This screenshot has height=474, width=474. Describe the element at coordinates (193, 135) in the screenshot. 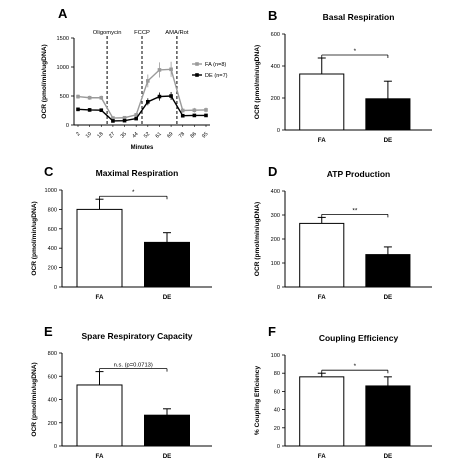

I see `x-tick-label: 86` at that location.